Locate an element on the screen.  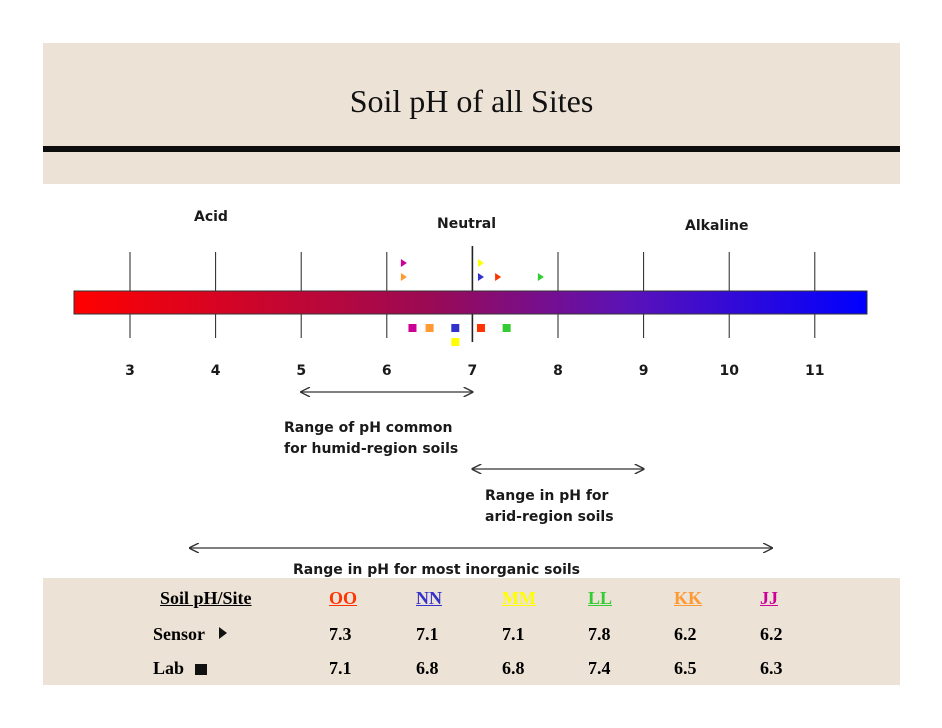
tick-label: 9 is located at coordinates (644, 371).